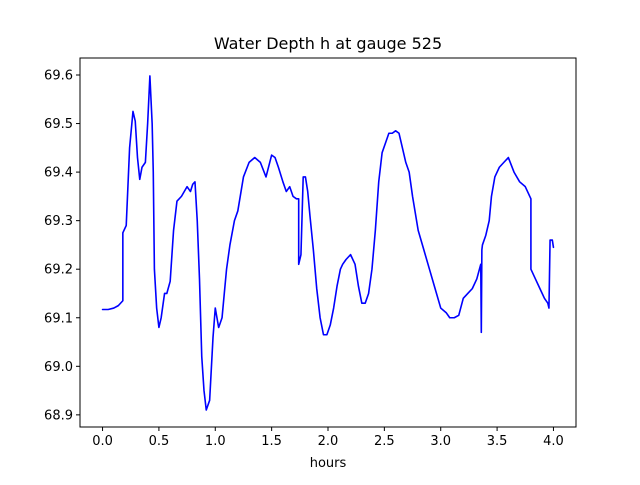  I want to click on y-tick-label: 69.3, so click(58, 221).